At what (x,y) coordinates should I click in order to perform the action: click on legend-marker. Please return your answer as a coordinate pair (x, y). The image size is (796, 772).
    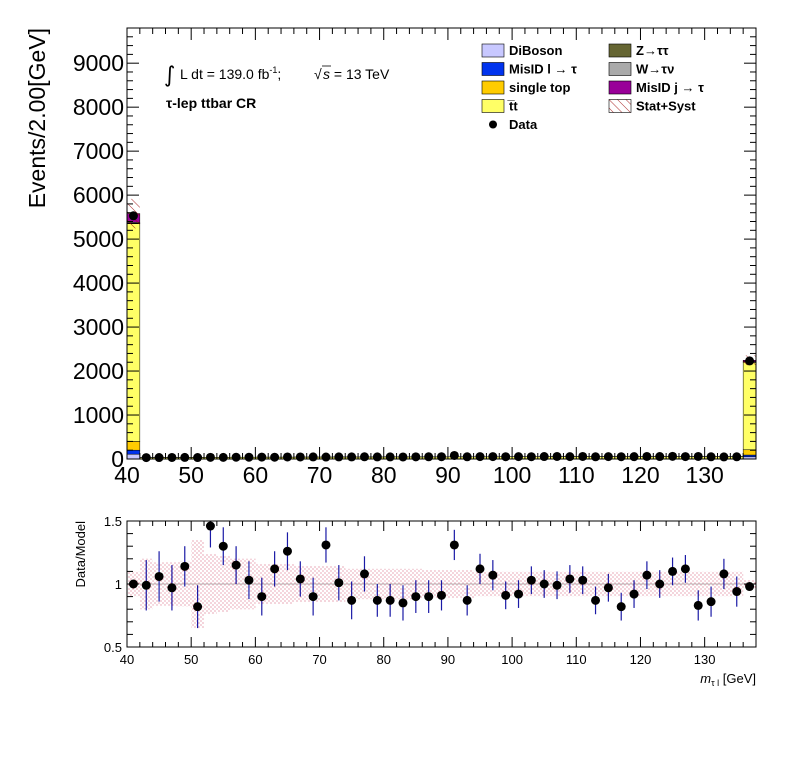
    Looking at the image, I should click on (493, 124).